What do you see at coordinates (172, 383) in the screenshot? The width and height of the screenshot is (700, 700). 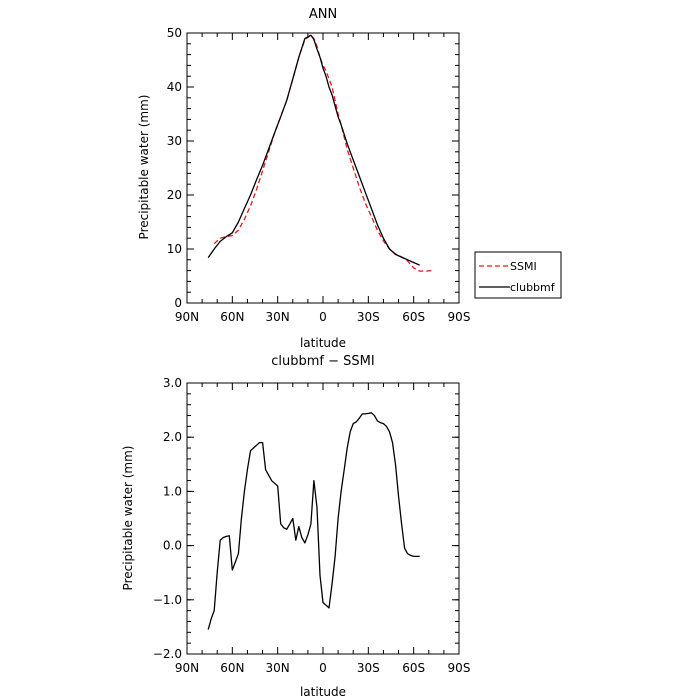 I see `y-tick-label: 3.0` at bounding box center [172, 383].